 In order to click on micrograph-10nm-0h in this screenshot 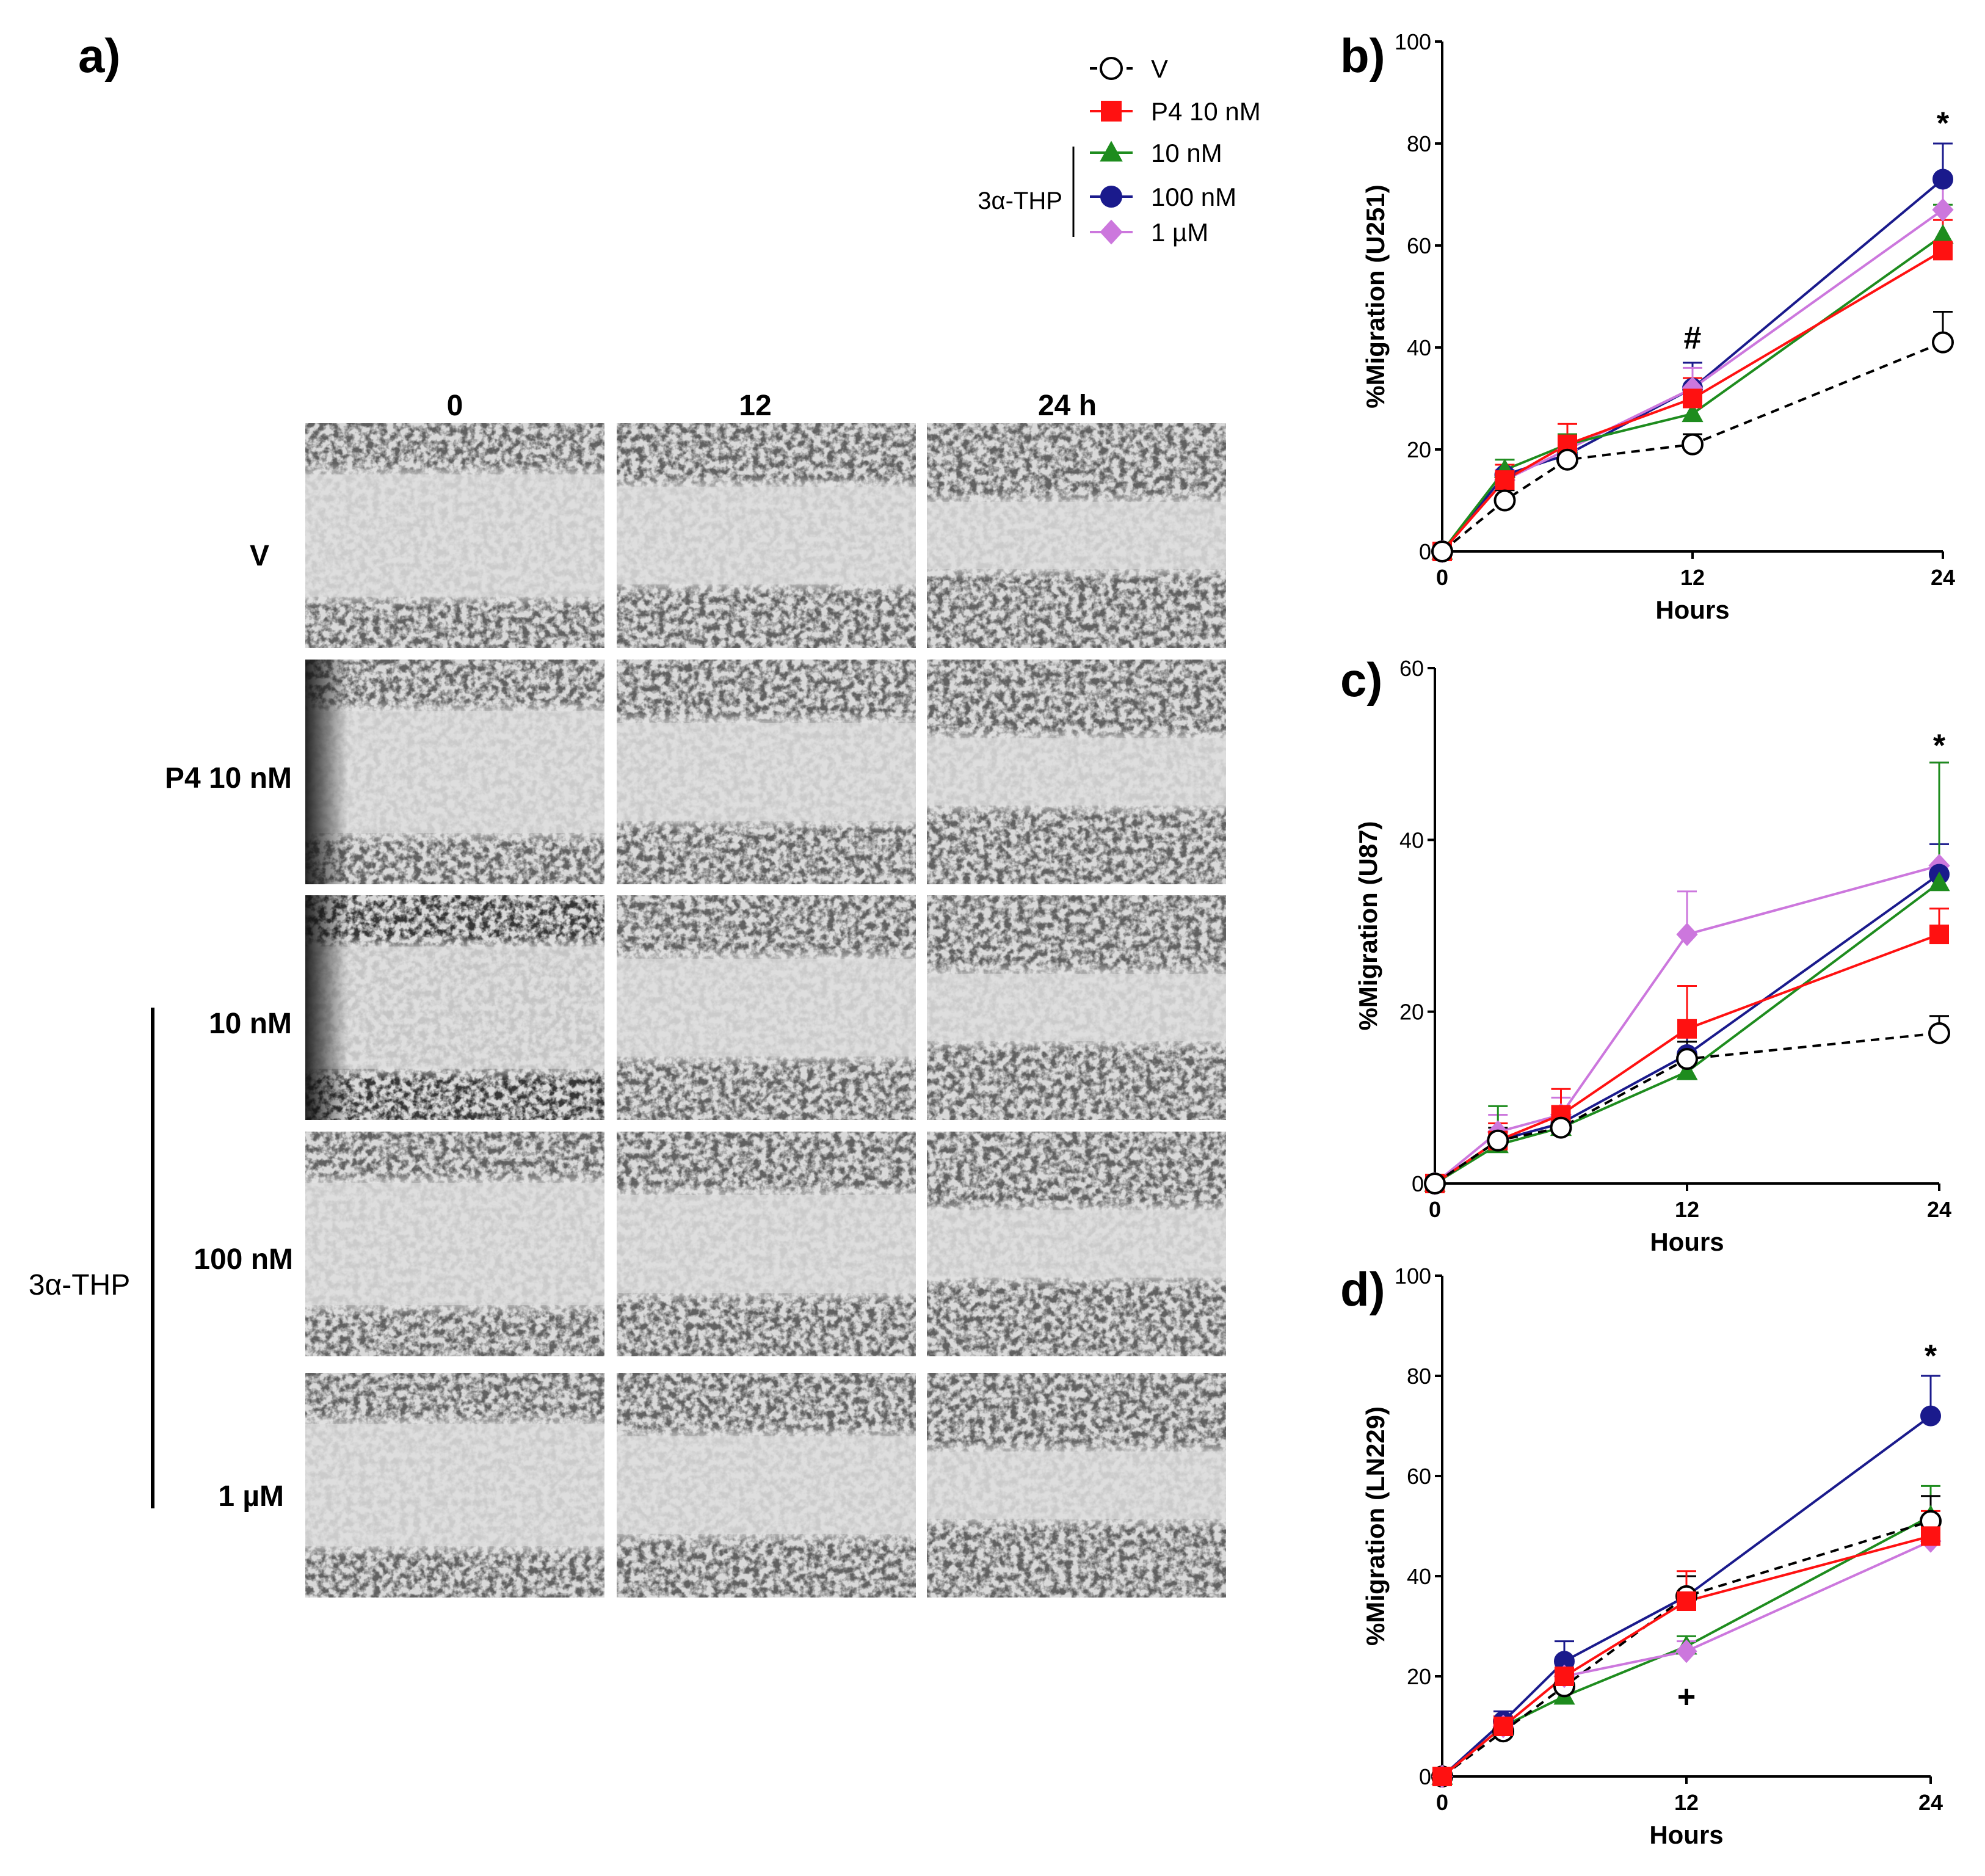, I will do `click(454, 1008)`.